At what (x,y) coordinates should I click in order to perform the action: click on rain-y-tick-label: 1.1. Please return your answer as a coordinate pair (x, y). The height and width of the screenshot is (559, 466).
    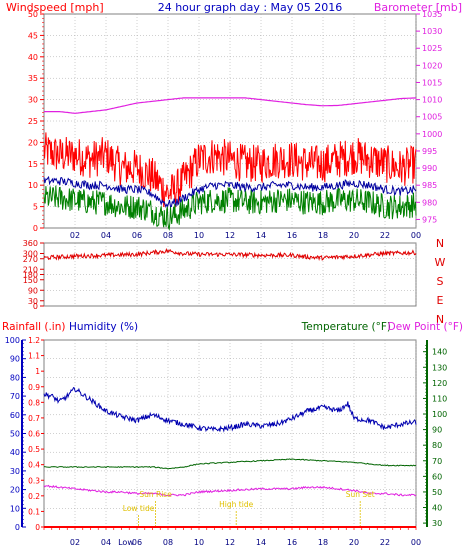
    Looking at the image, I should click on (34, 356).